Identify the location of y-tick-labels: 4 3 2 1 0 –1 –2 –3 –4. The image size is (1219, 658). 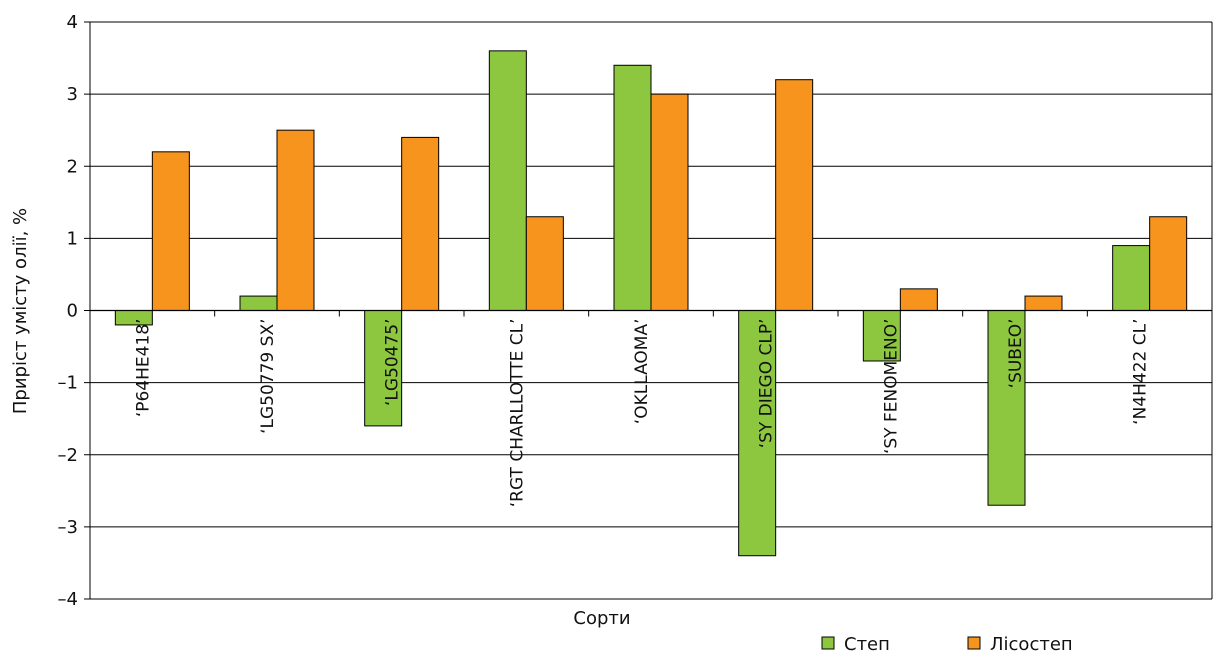
(68, 311).